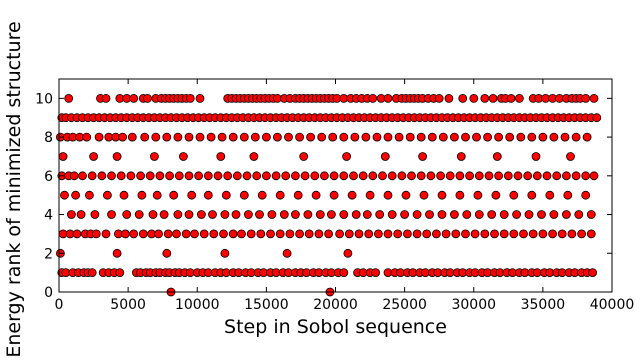  I want to click on x-tick-label: 20000, so click(335, 305).